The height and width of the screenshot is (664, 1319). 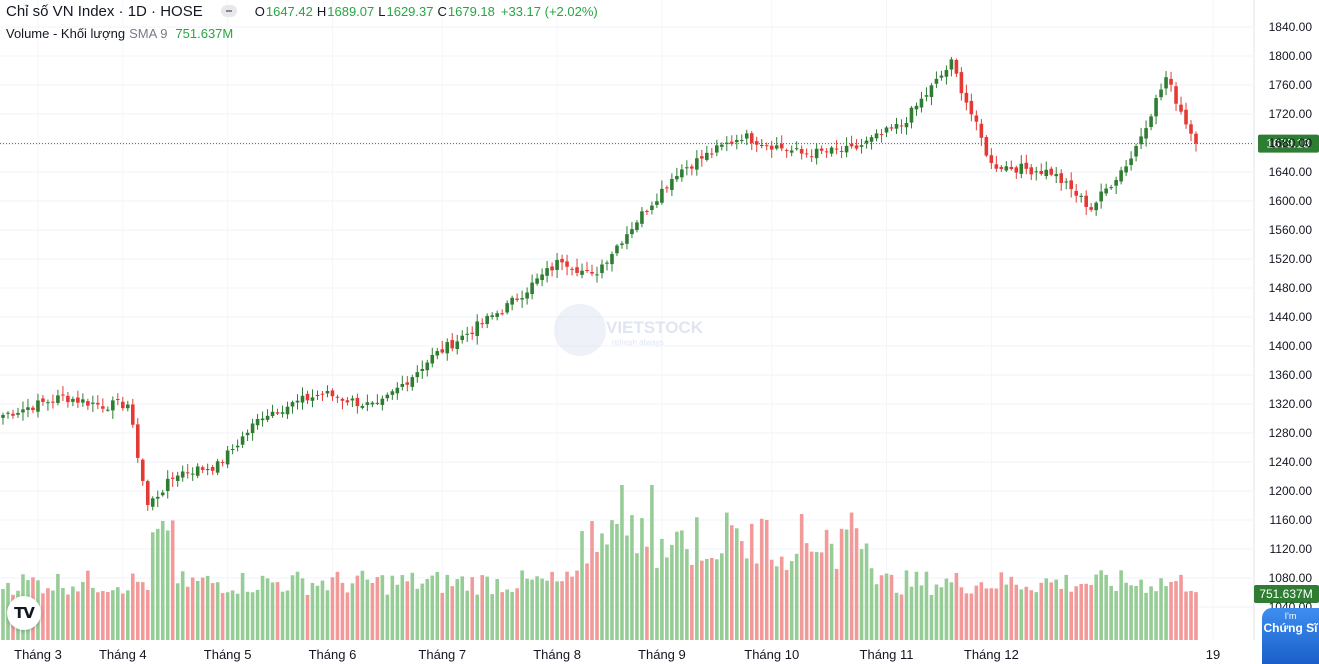 I want to click on price-tick-label: 1760.00, so click(x=1291, y=85).